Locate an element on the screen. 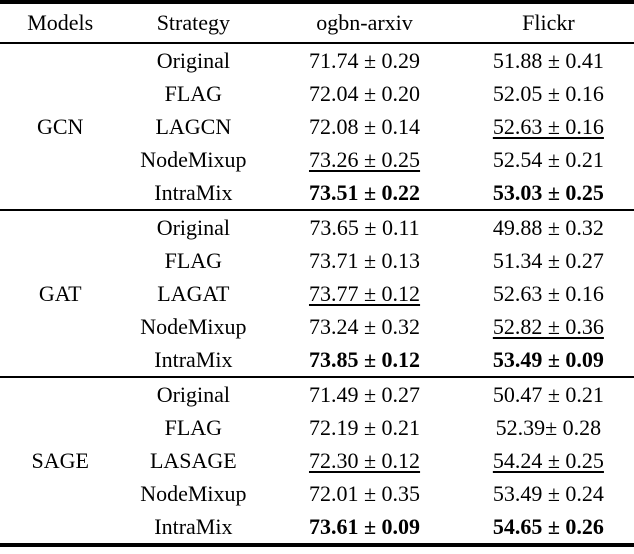  score-value: 72.04 ± 0.20 is located at coordinates (364, 93).